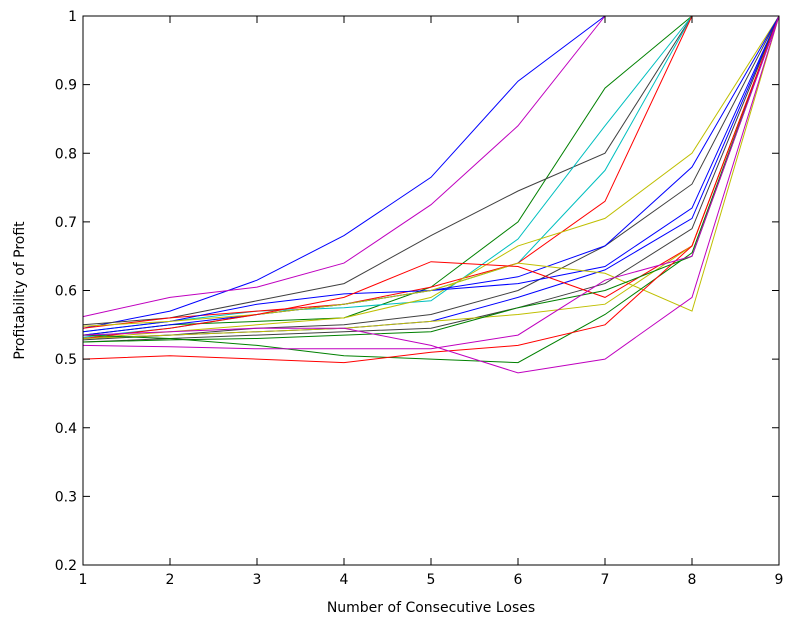 The image size is (785, 625). What do you see at coordinates (66, 223) in the screenshot?
I see `y-tick-label: 0.7` at bounding box center [66, 223].